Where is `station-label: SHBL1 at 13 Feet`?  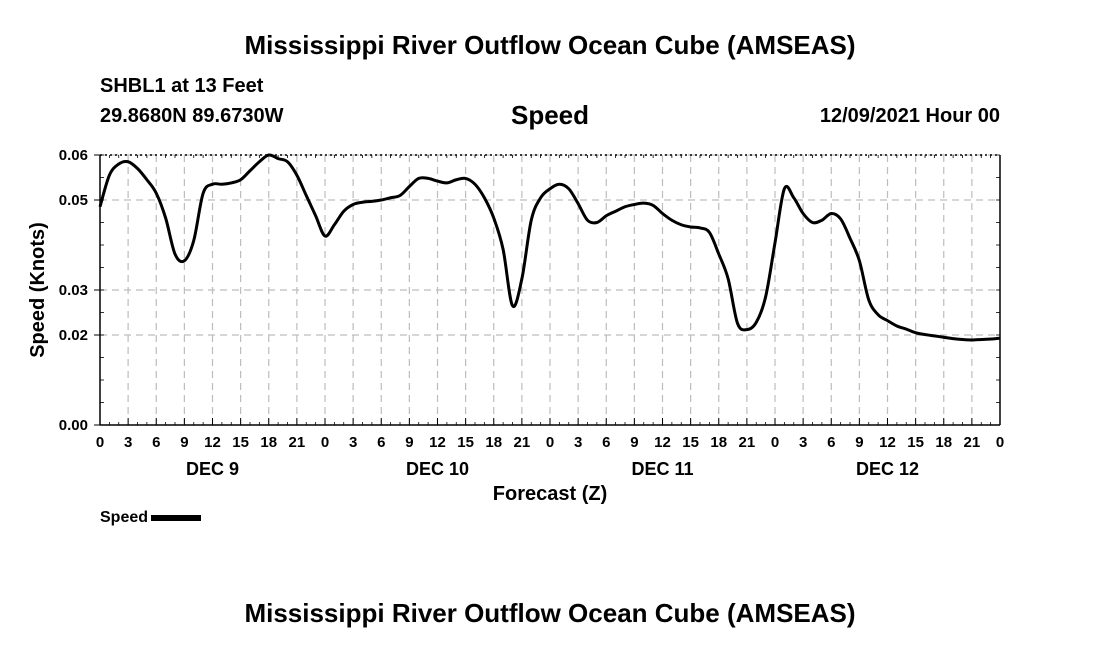 station-label: SHBL1 at 13 Feet is located at coordinates (182, 86).